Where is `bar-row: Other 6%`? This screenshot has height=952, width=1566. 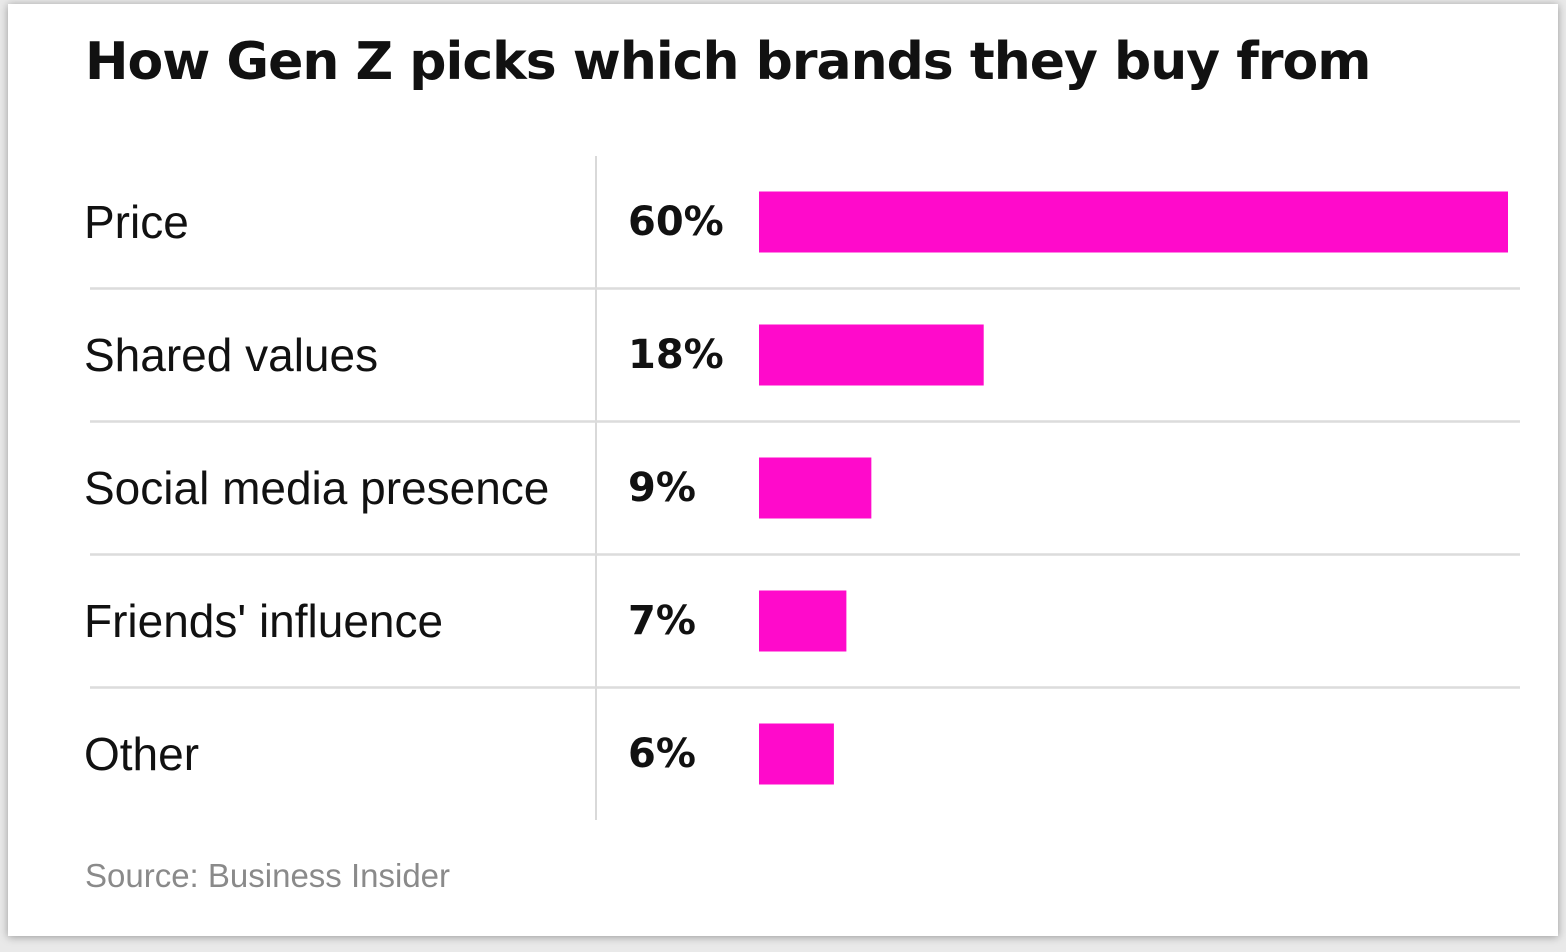
bar-row: Other 6% is located at coordinates (459, 754).